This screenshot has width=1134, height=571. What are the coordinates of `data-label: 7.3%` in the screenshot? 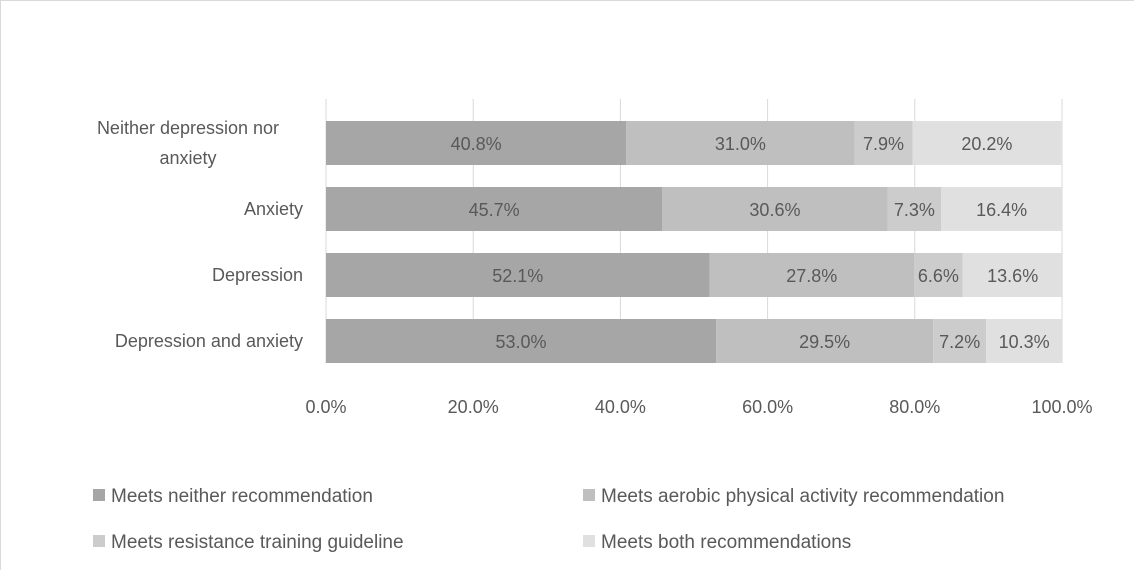 It's located at (914, 210).